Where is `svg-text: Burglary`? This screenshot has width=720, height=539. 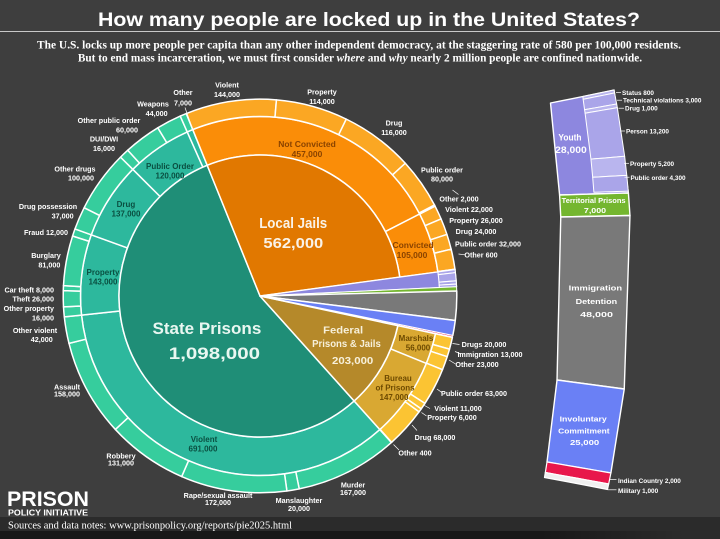 svg-text: Burglary is located at coordinates (46, 255).